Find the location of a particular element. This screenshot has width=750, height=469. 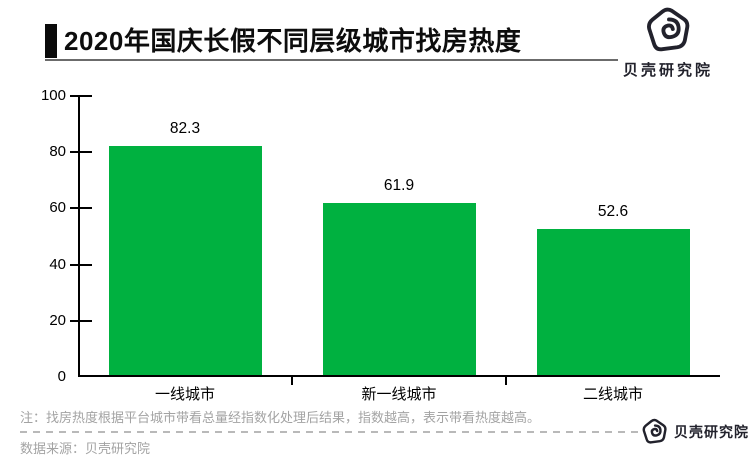

y-axis-tick-label: 100 is located at coordinates (53, 95).